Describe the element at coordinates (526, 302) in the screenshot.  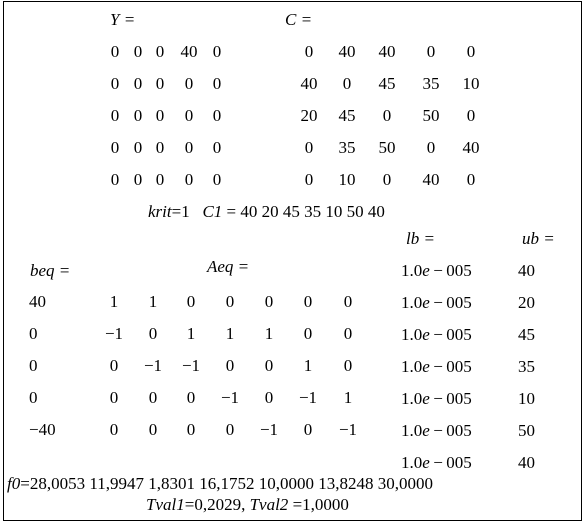
I see `ub-value: 20` at that location.